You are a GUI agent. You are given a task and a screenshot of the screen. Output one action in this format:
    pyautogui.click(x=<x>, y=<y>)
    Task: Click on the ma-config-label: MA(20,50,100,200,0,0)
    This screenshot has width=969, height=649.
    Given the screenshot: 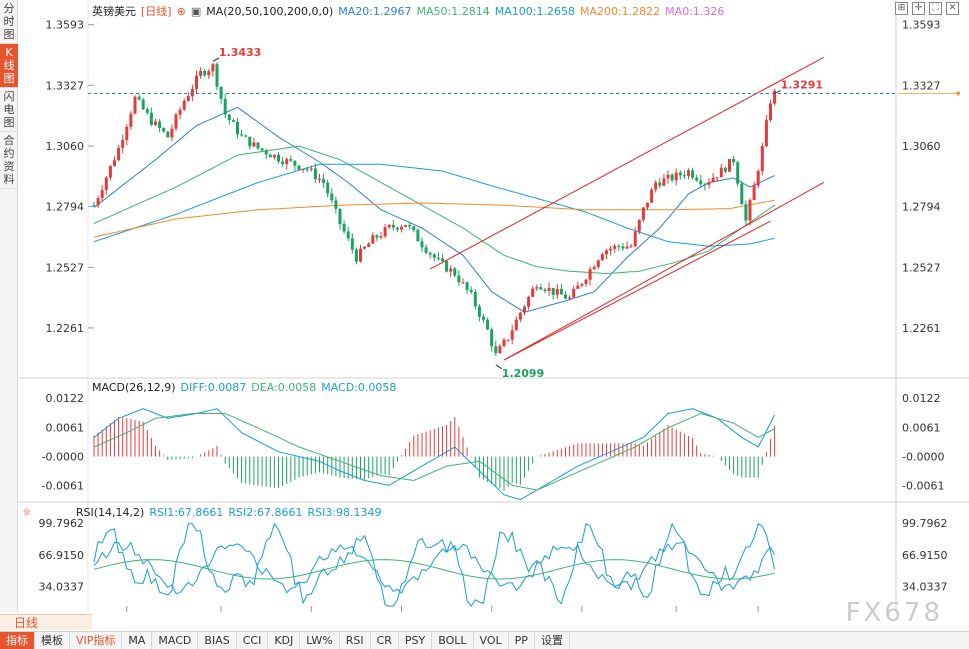 What is the action you would take?
    pyautogui.click(x=270, y=11)
    